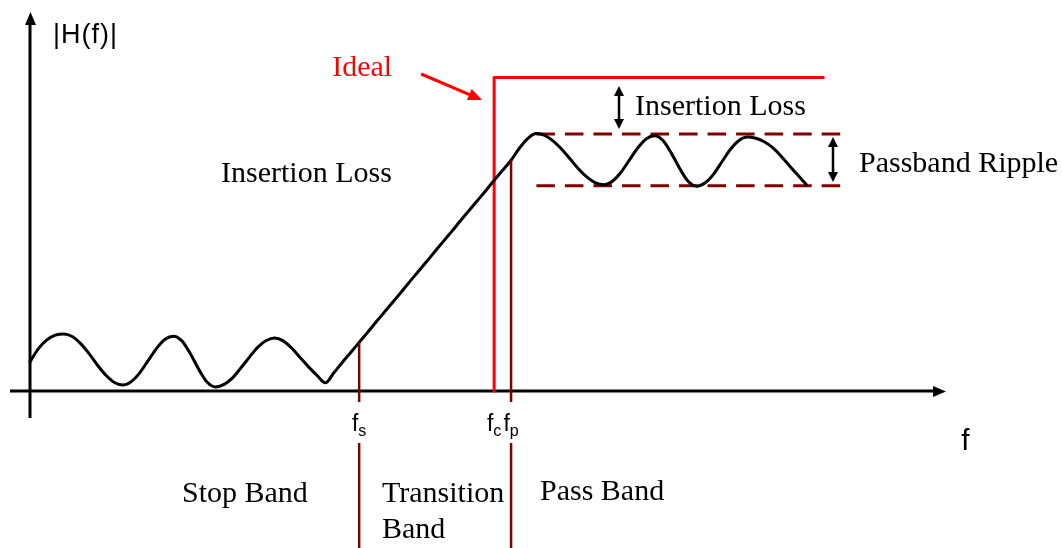 The height and width of the screenshot is (548, 1062). Describe the element at coordinates (444, 510) in the screenshot. I see `text: Transition Band` at that location.